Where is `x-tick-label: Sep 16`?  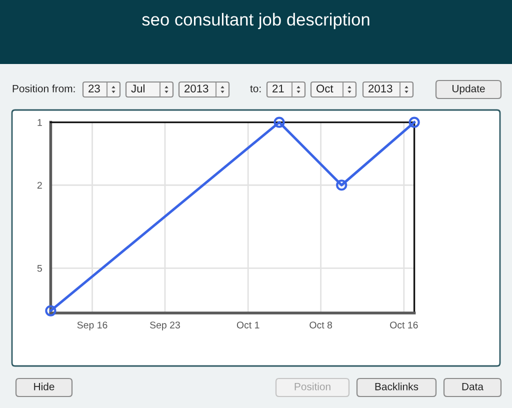 x-tick-label: Sep 16 is located at coordinates (92, 326).